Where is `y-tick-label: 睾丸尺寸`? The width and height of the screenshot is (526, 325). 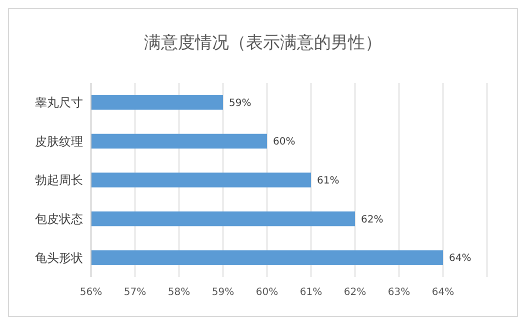
y-tick-label: 睾丸尺寸 is located at coordinates (59, 103).